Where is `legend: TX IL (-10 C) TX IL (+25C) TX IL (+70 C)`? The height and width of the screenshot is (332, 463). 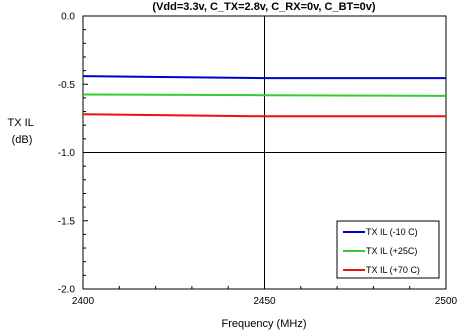
legend: TX IL (-10 C) TX IL (+25C) TX IL (+70 C) is located at coordinates (388, 249).